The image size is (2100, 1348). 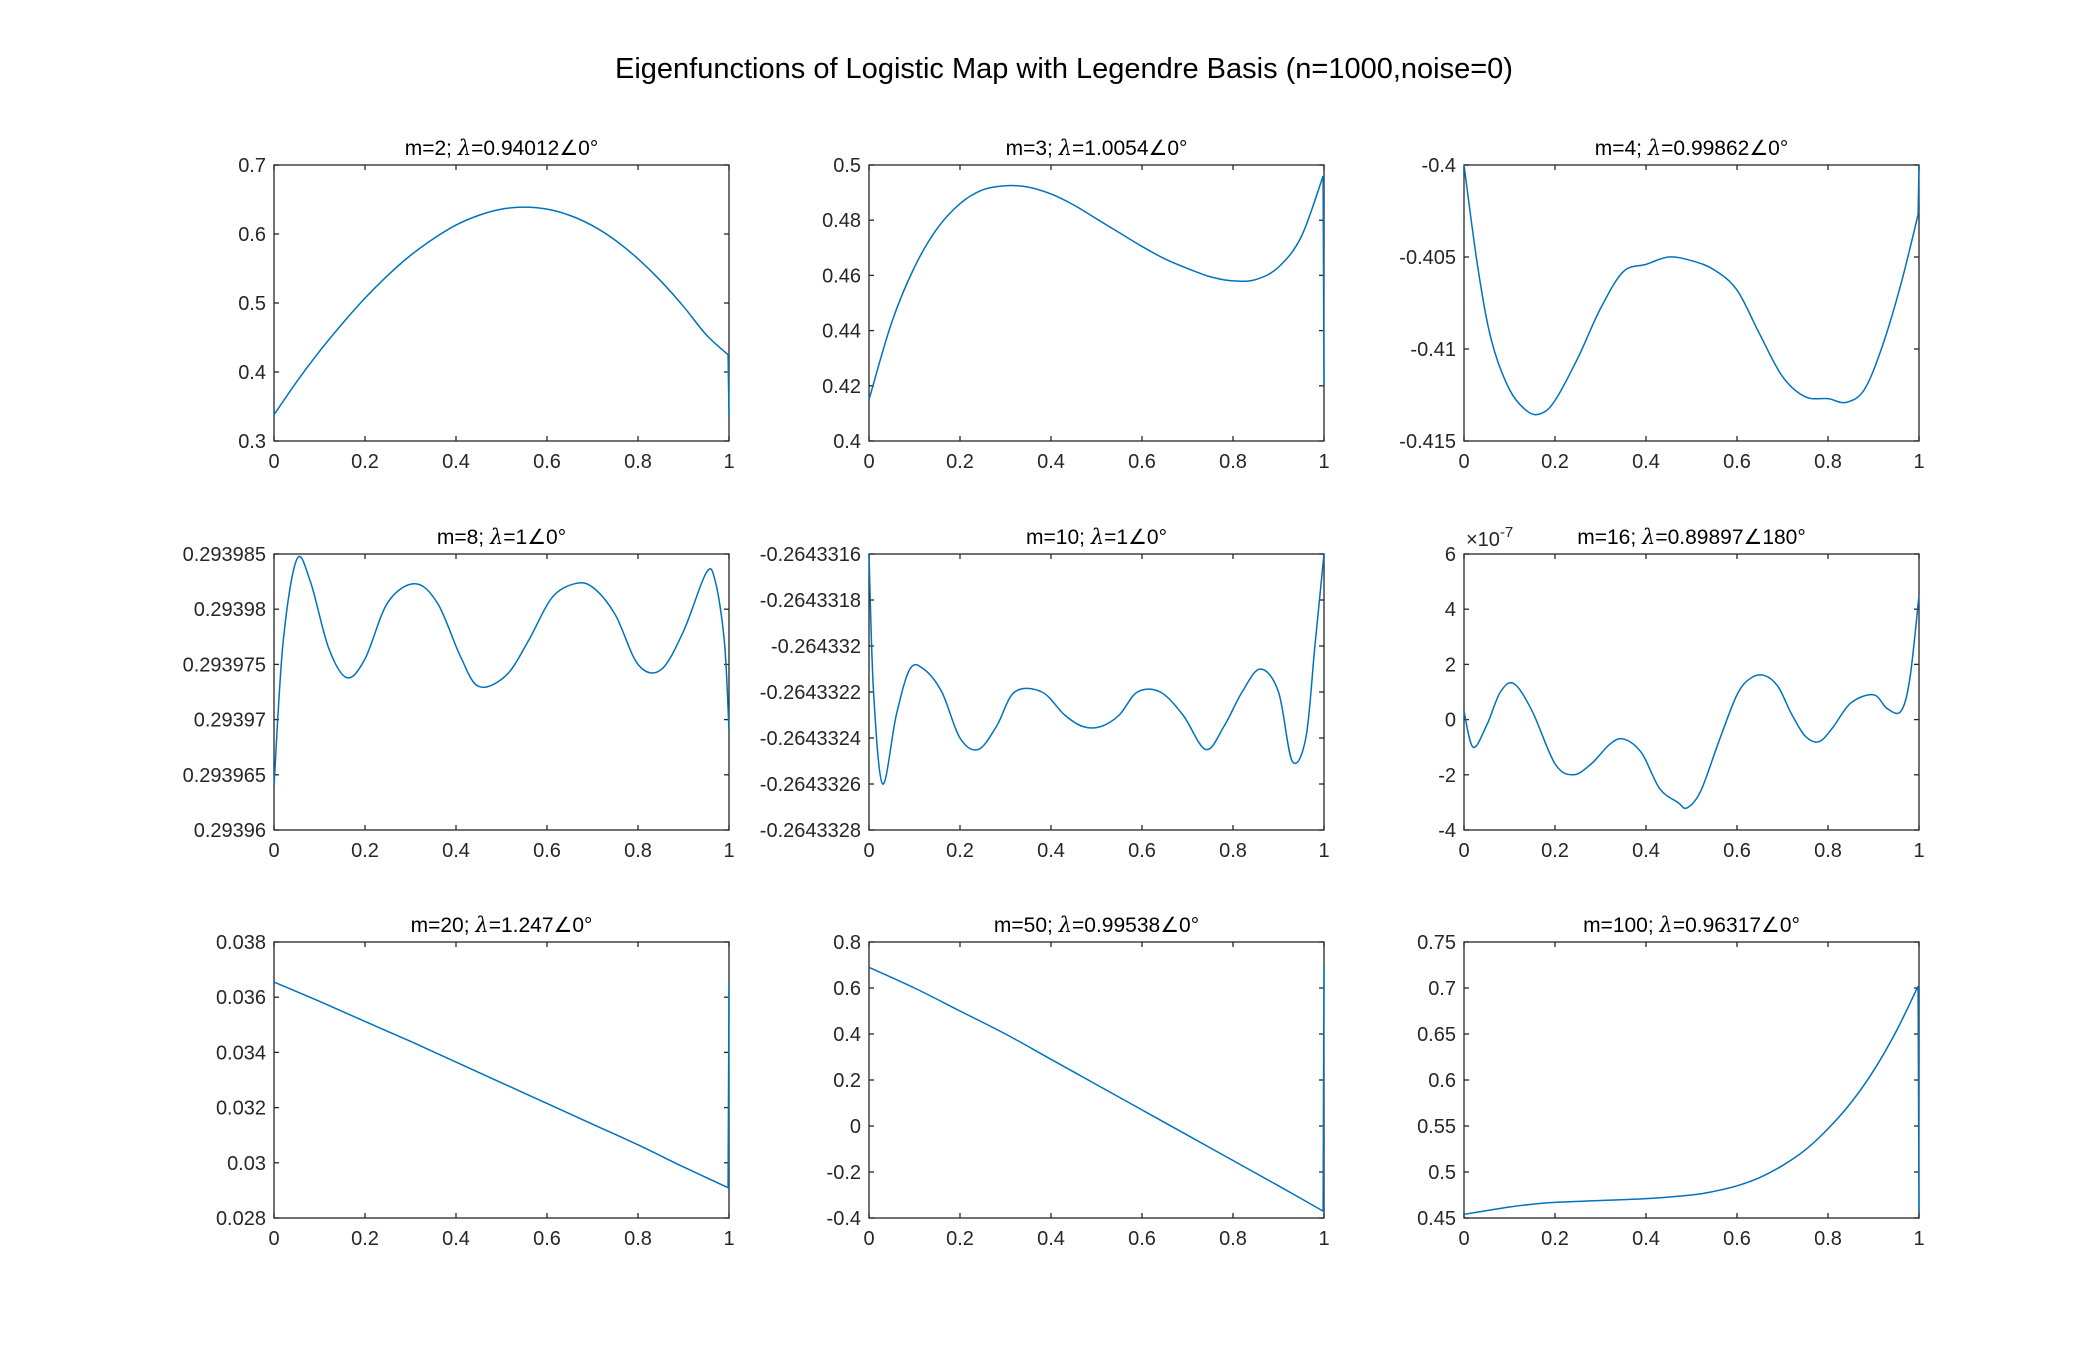 What do you see at coordinates (1436, 943) in the screenshot?
I see `y-tick-label: 0.75` at bounding box center [1436, 943].